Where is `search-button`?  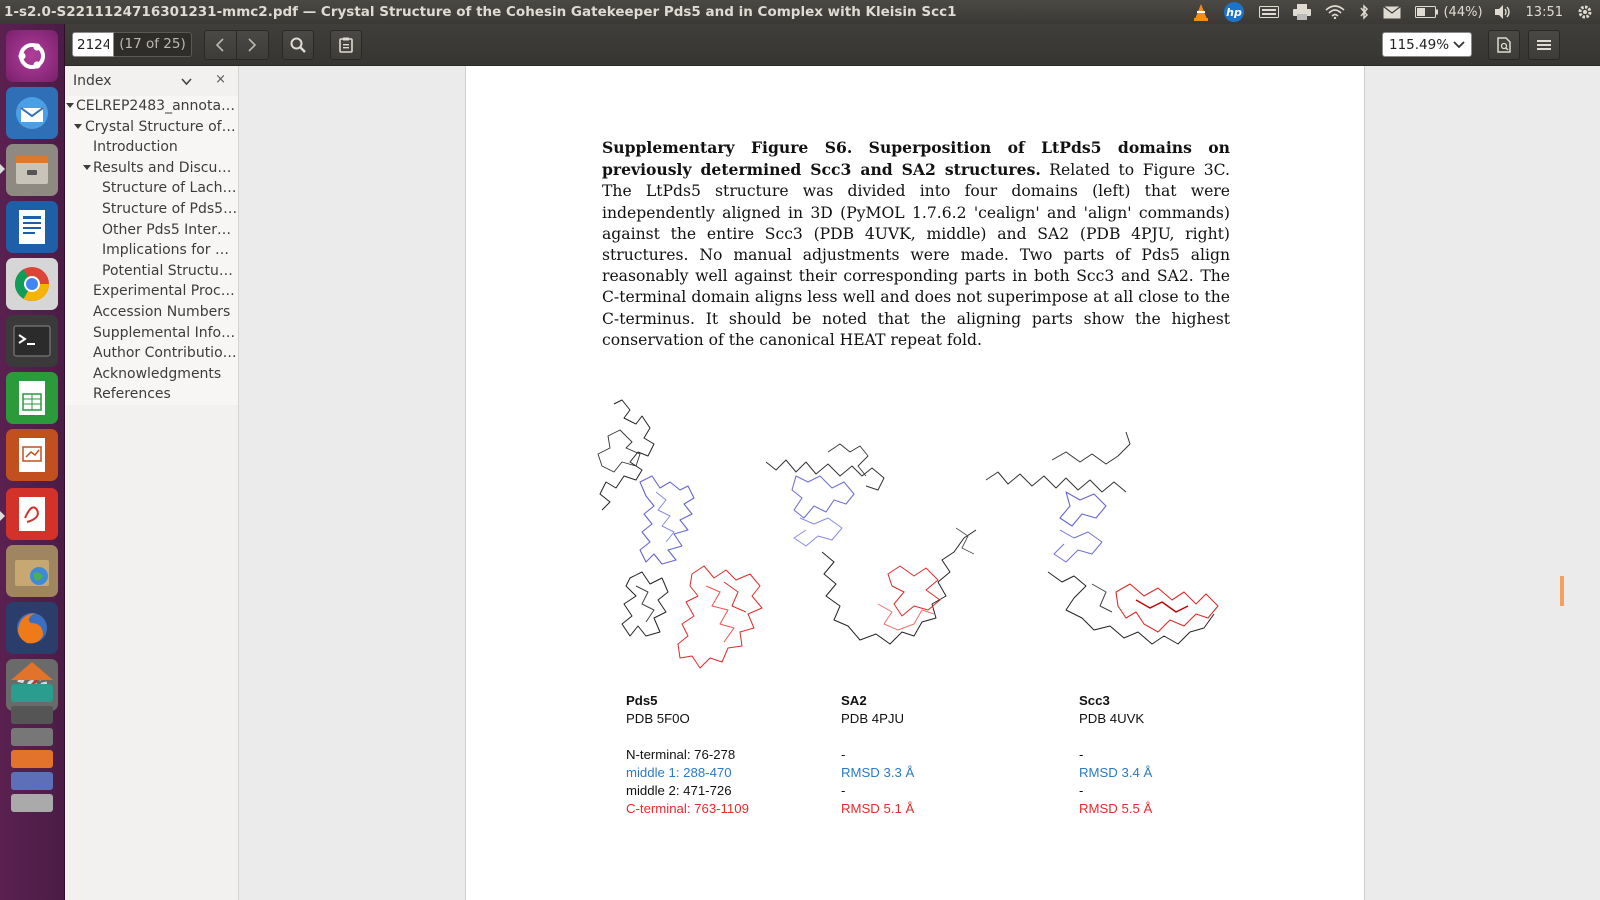 search-button is located at coordinates (298, 45).